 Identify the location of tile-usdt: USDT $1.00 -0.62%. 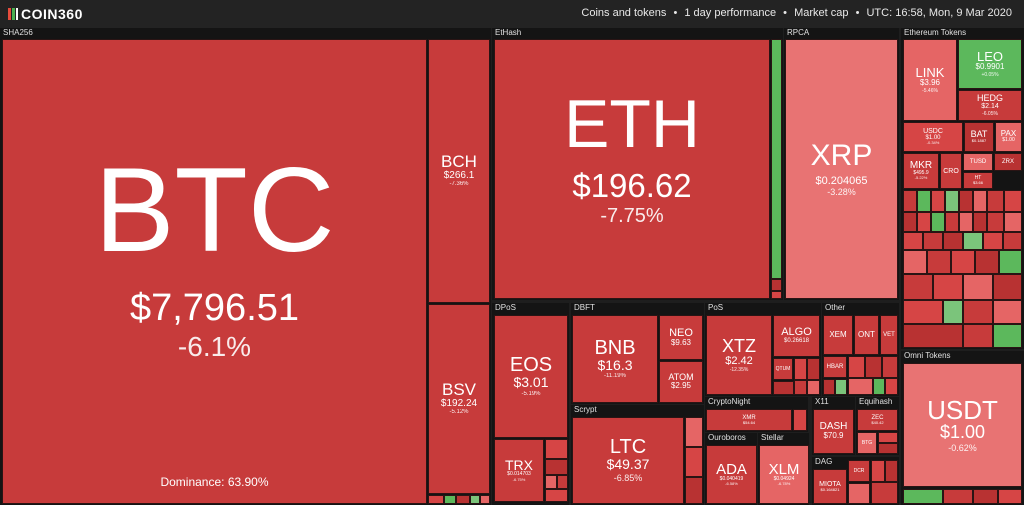
(962, 425).